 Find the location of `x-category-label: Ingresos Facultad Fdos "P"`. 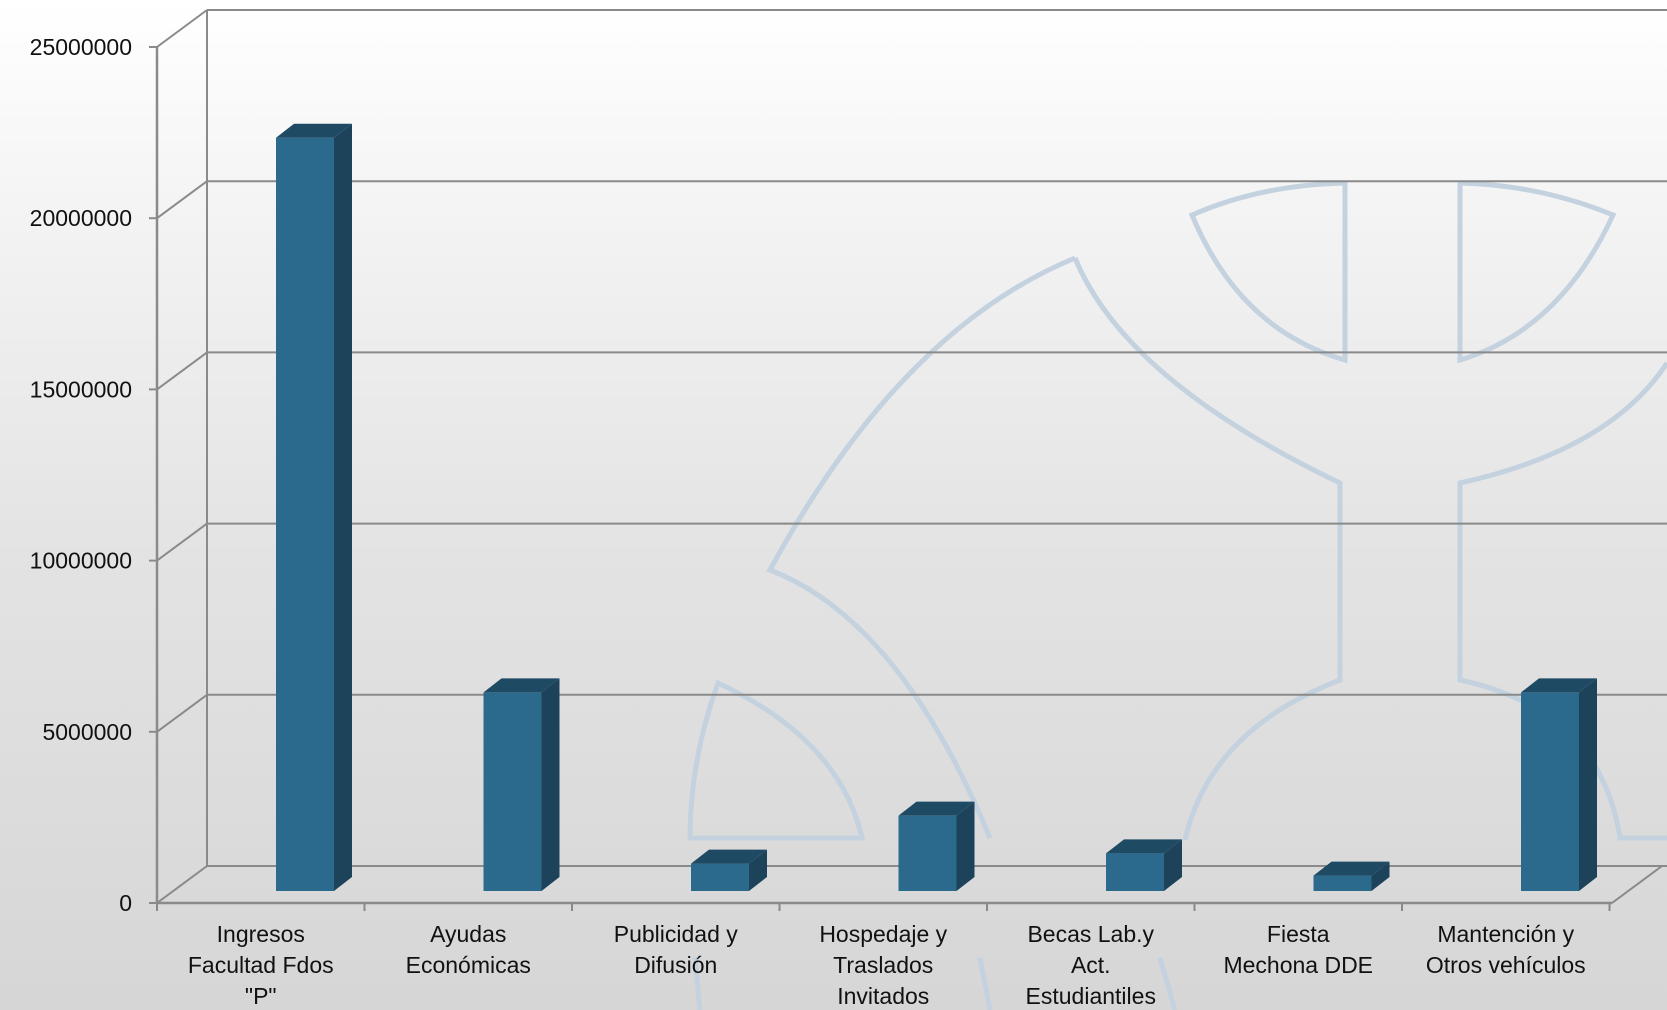

x-category-label: Ingresos Facultad Fdos "P" is located at coordinates (261, 965).